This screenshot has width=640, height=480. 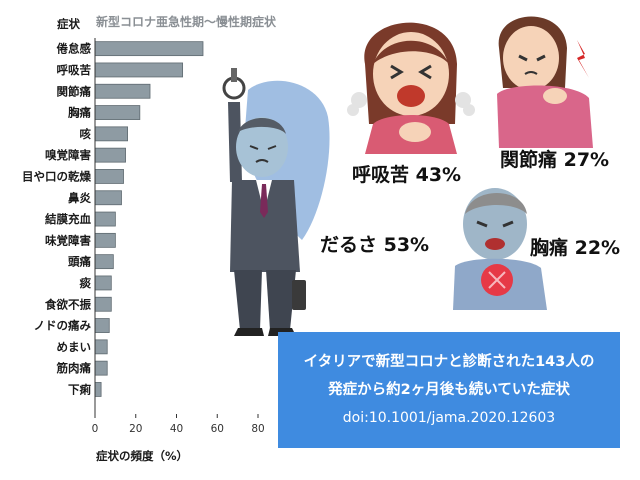 What do you see at coordinates (56, 176) in the screenshot?
I see `category-label: 目や口の乾燥` at bounding box center [56, 176].